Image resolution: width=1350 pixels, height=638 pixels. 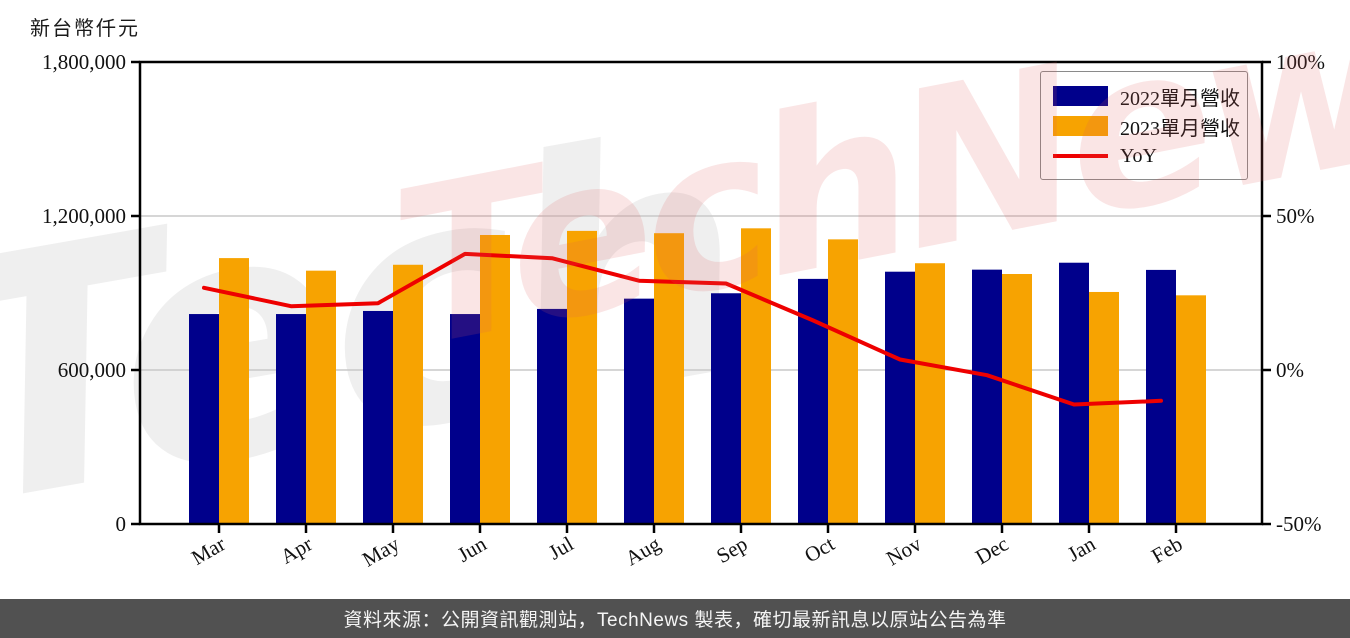 I want to click on bar-2022-may, so click(x=378, y=417).